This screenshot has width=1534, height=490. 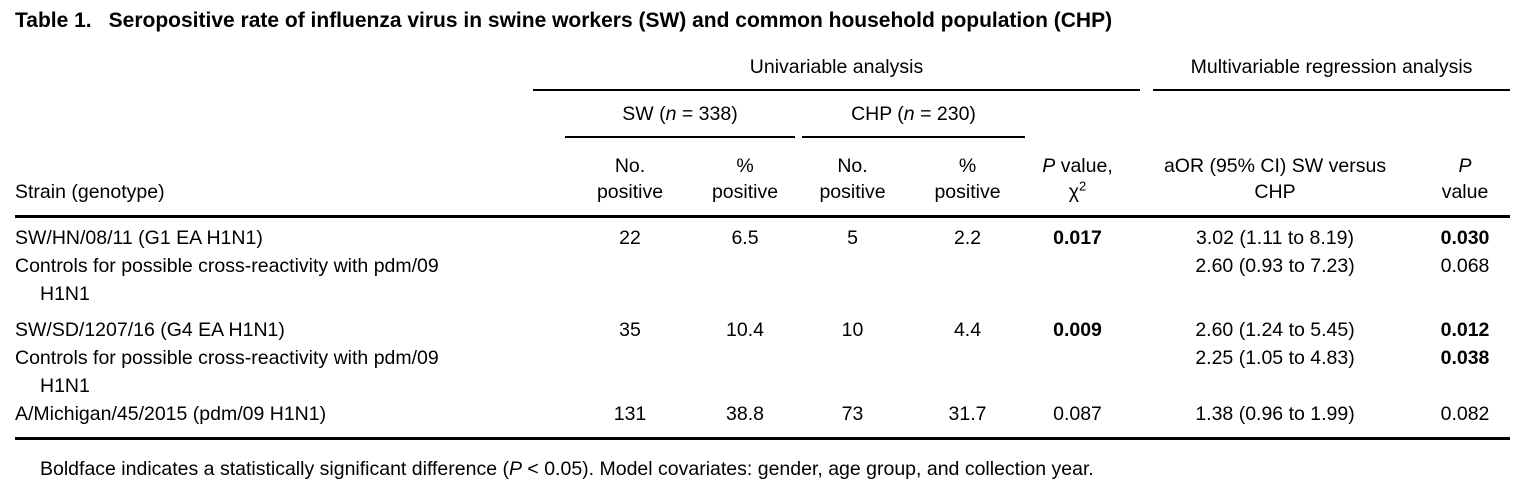 I want to click on sw-cohort-header: SW (n = 338), so click(x=680, y=119).